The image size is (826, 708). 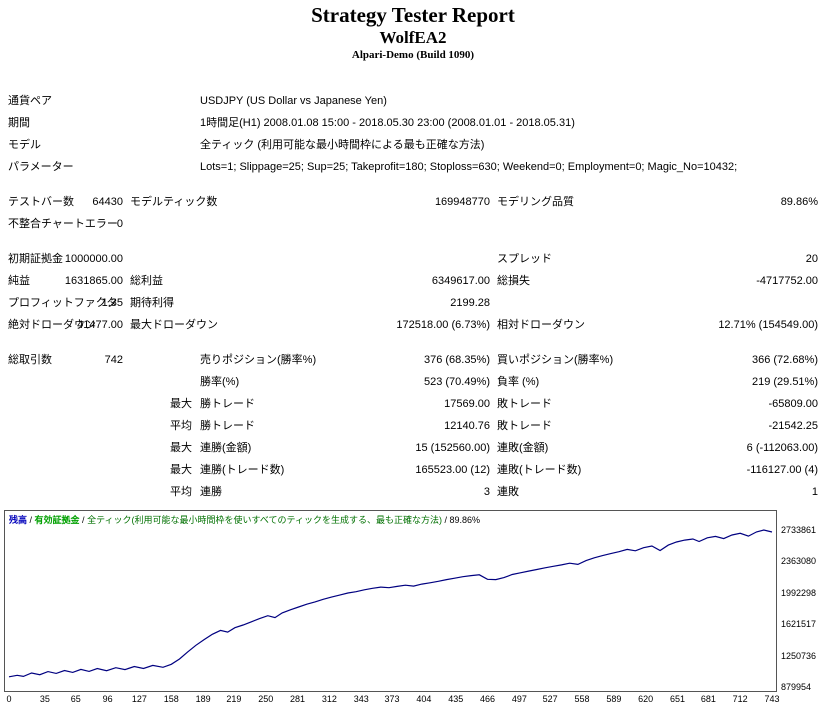 What do you see at coordinates (740, 699) in the screenshot?
I see `x-axis-tick-label: 712` at bounding box center [740, 699].